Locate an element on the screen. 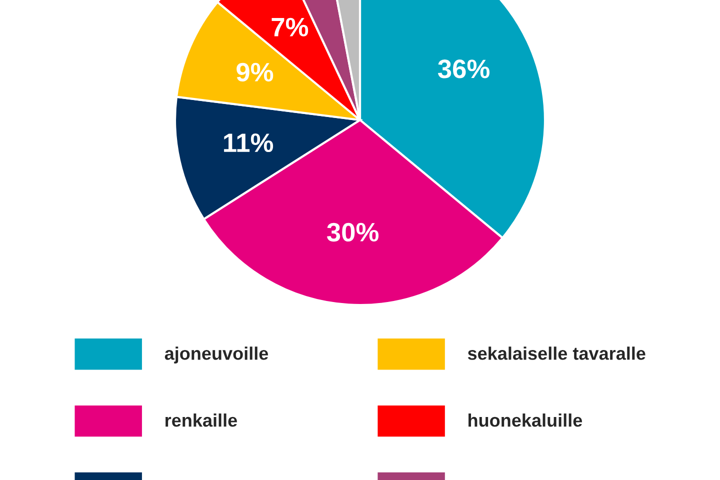 The width and height of the screenshot is (720, 480). data-label: 9% is located at coordinates (255, 72).